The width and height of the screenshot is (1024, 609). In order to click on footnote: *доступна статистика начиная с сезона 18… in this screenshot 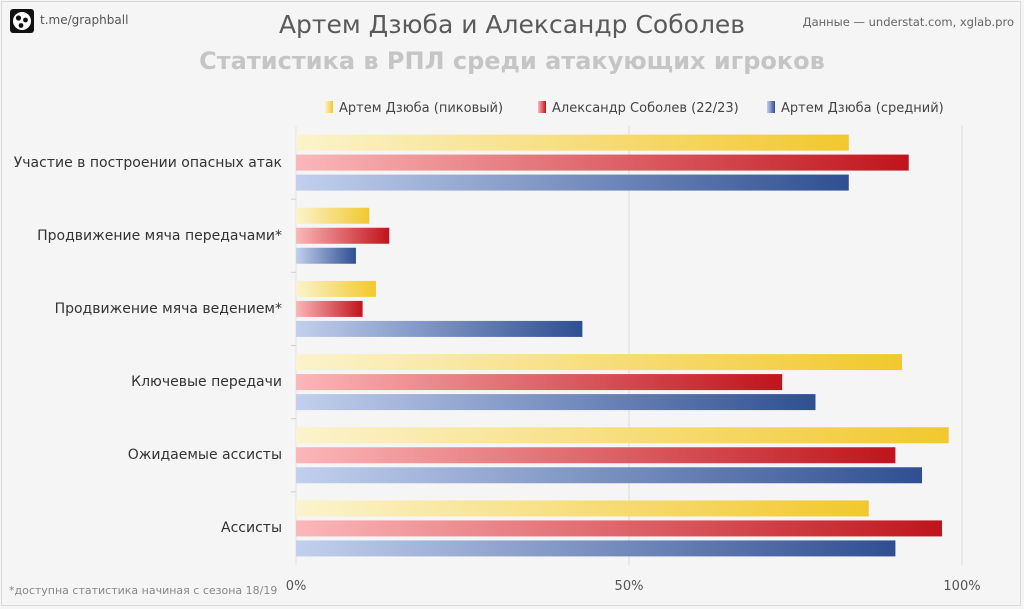, I will do `click(143, 590)`.